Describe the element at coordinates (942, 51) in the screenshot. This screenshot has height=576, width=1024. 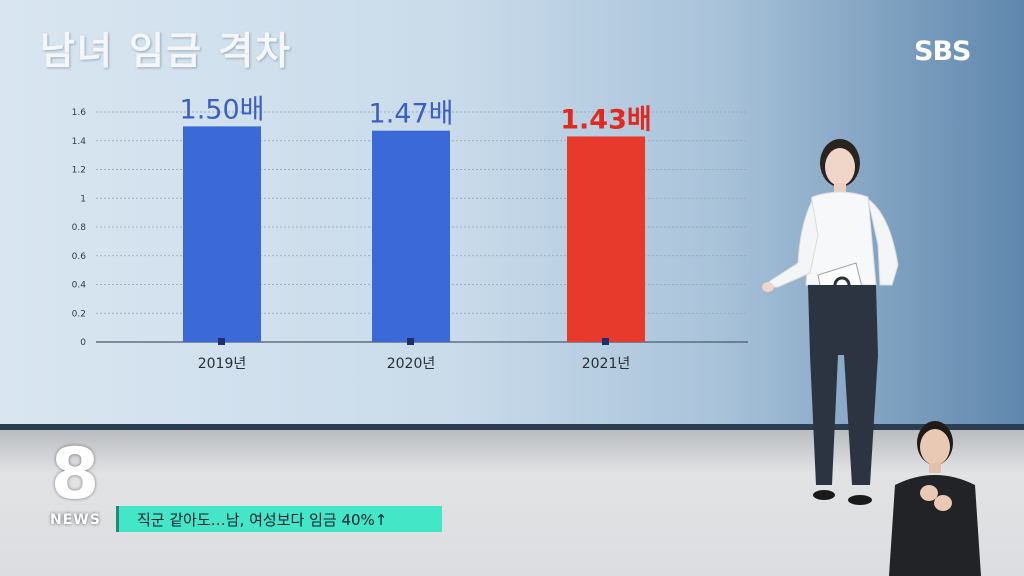
I see `sbs-logo: SBS` at that location.